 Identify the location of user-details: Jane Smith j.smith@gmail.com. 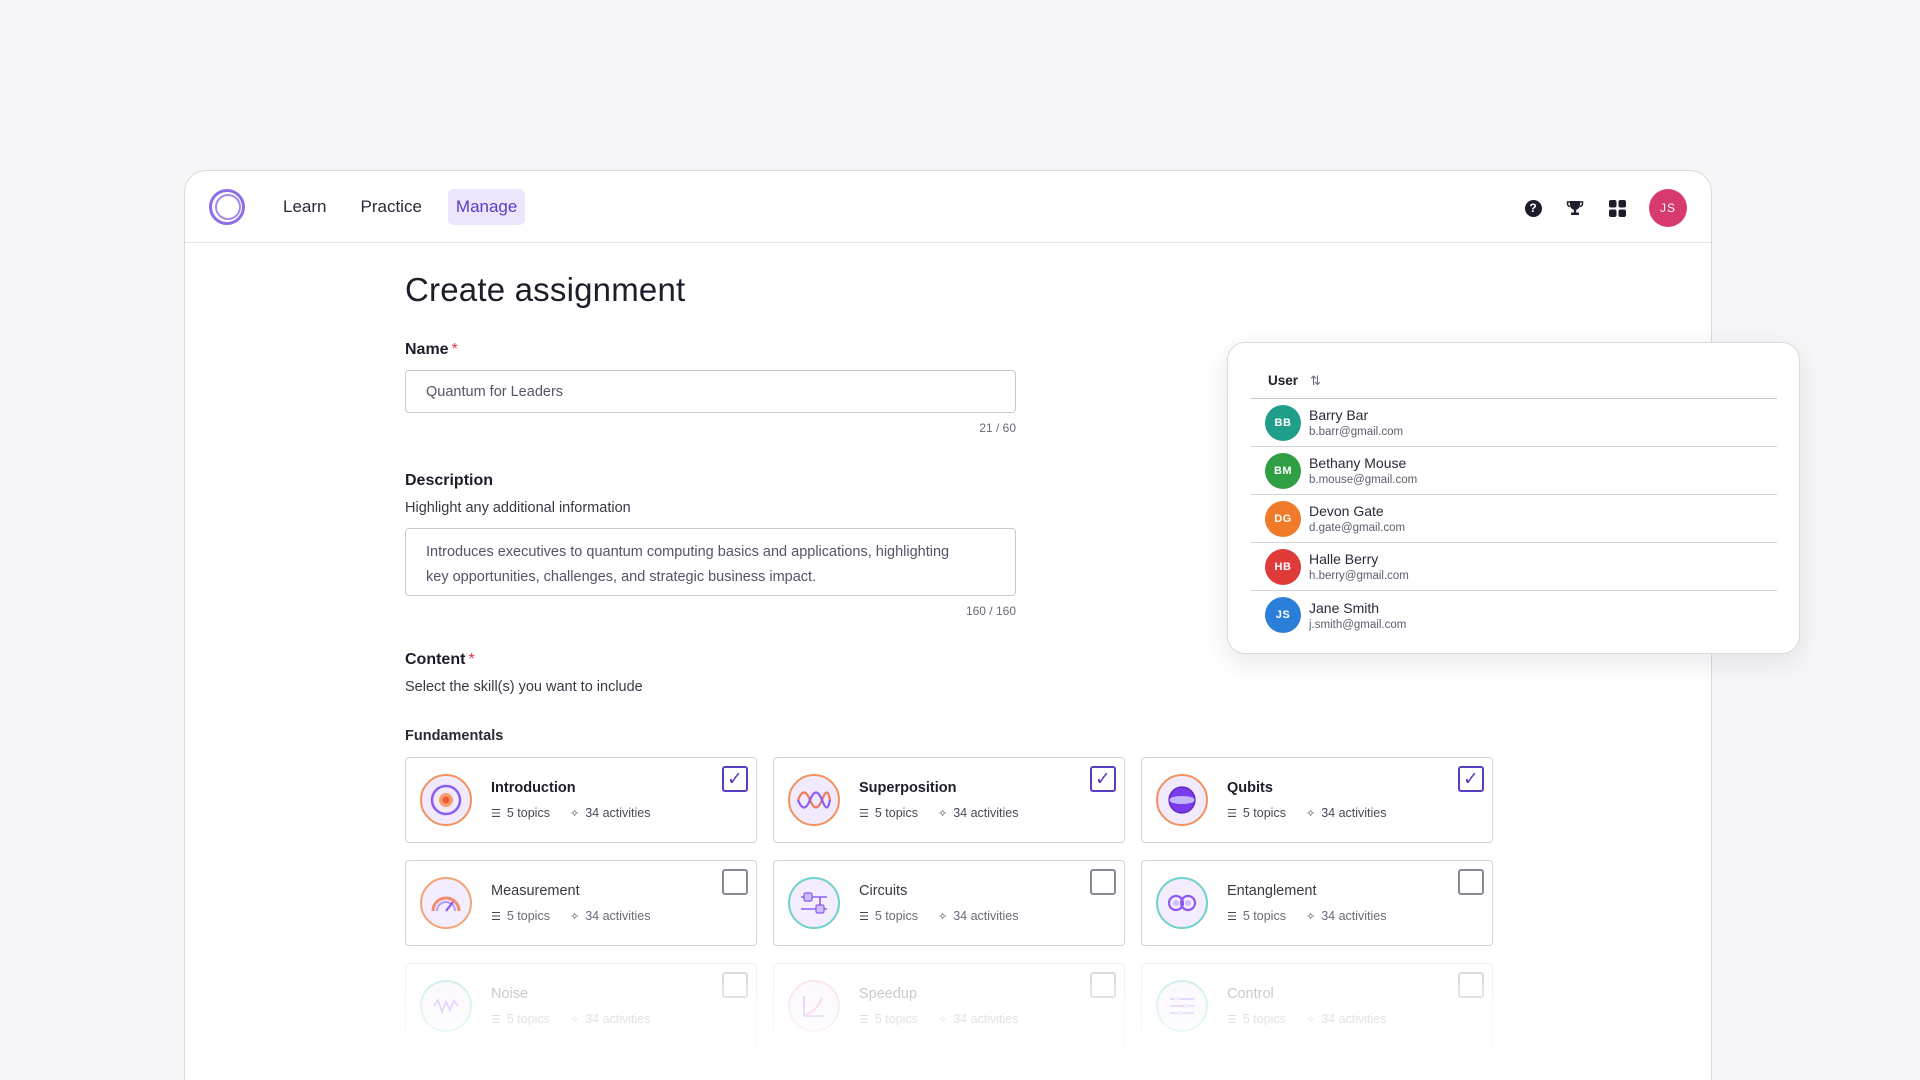
(1357, 615).